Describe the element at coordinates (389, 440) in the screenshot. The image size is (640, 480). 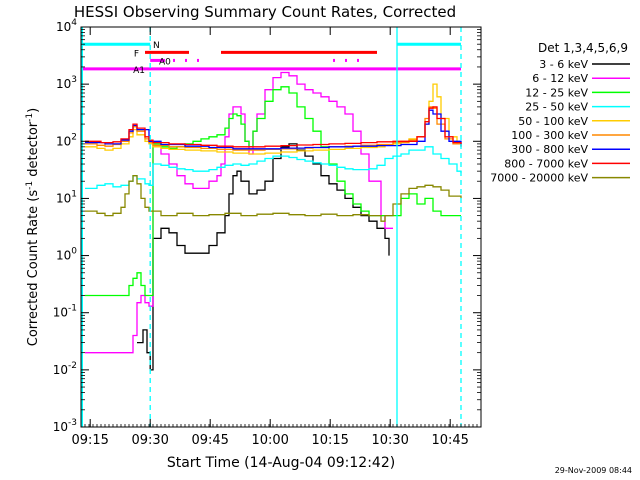
I see `x-tick-label-6: 10:30` at that location.